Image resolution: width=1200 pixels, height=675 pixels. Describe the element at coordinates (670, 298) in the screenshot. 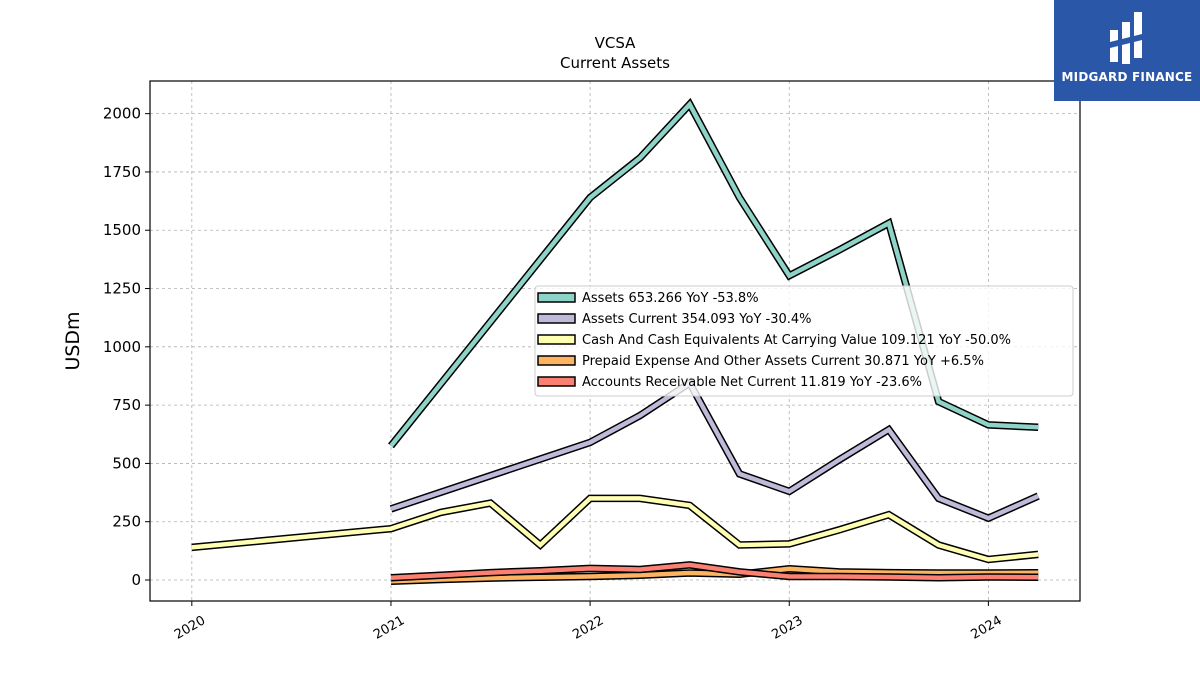

I see `legend-label: Assets 653.266 YoY -53.8%` at that location.